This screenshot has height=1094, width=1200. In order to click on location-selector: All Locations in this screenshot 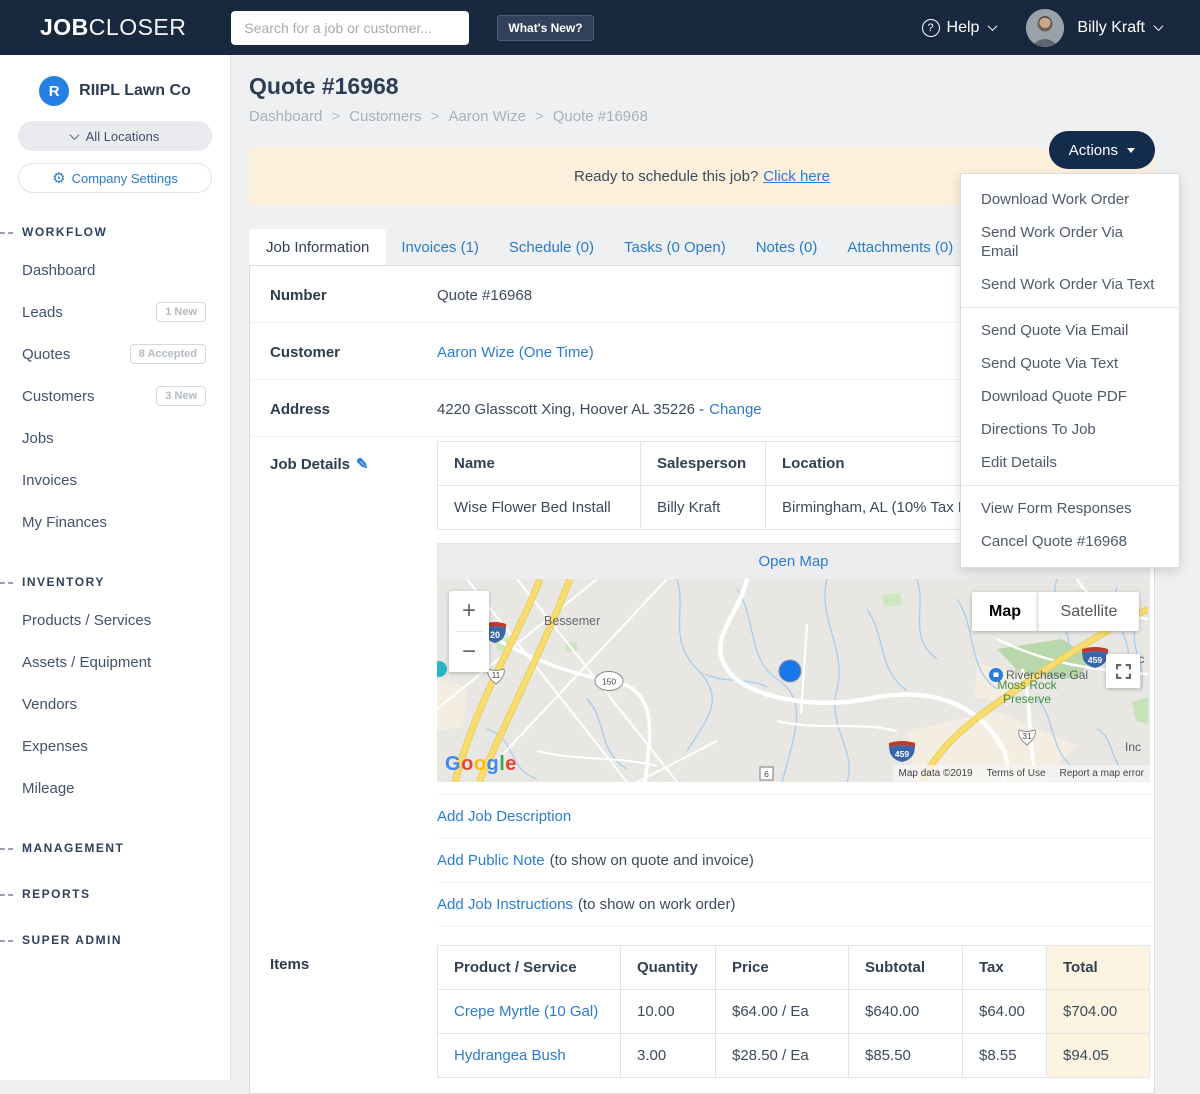, I will do `click(115, 136)`.